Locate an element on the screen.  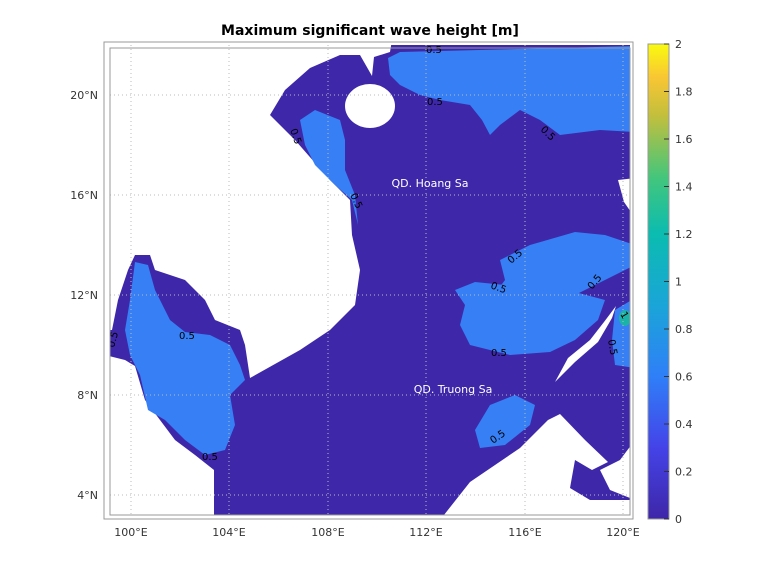
y-axis: 20°N 16°N 12°N 8°N 4°N is located at coordinates (84, 295).